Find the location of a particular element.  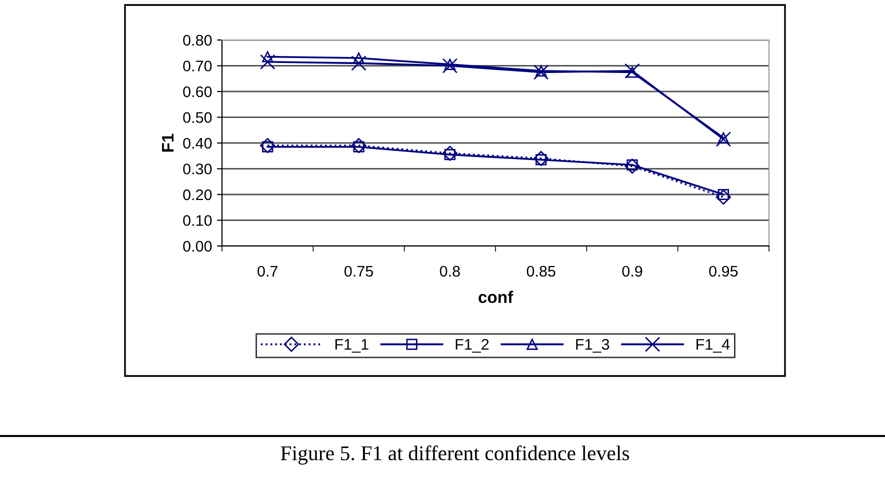

legend-label: F1_4 is located at coordinates (713, 346).